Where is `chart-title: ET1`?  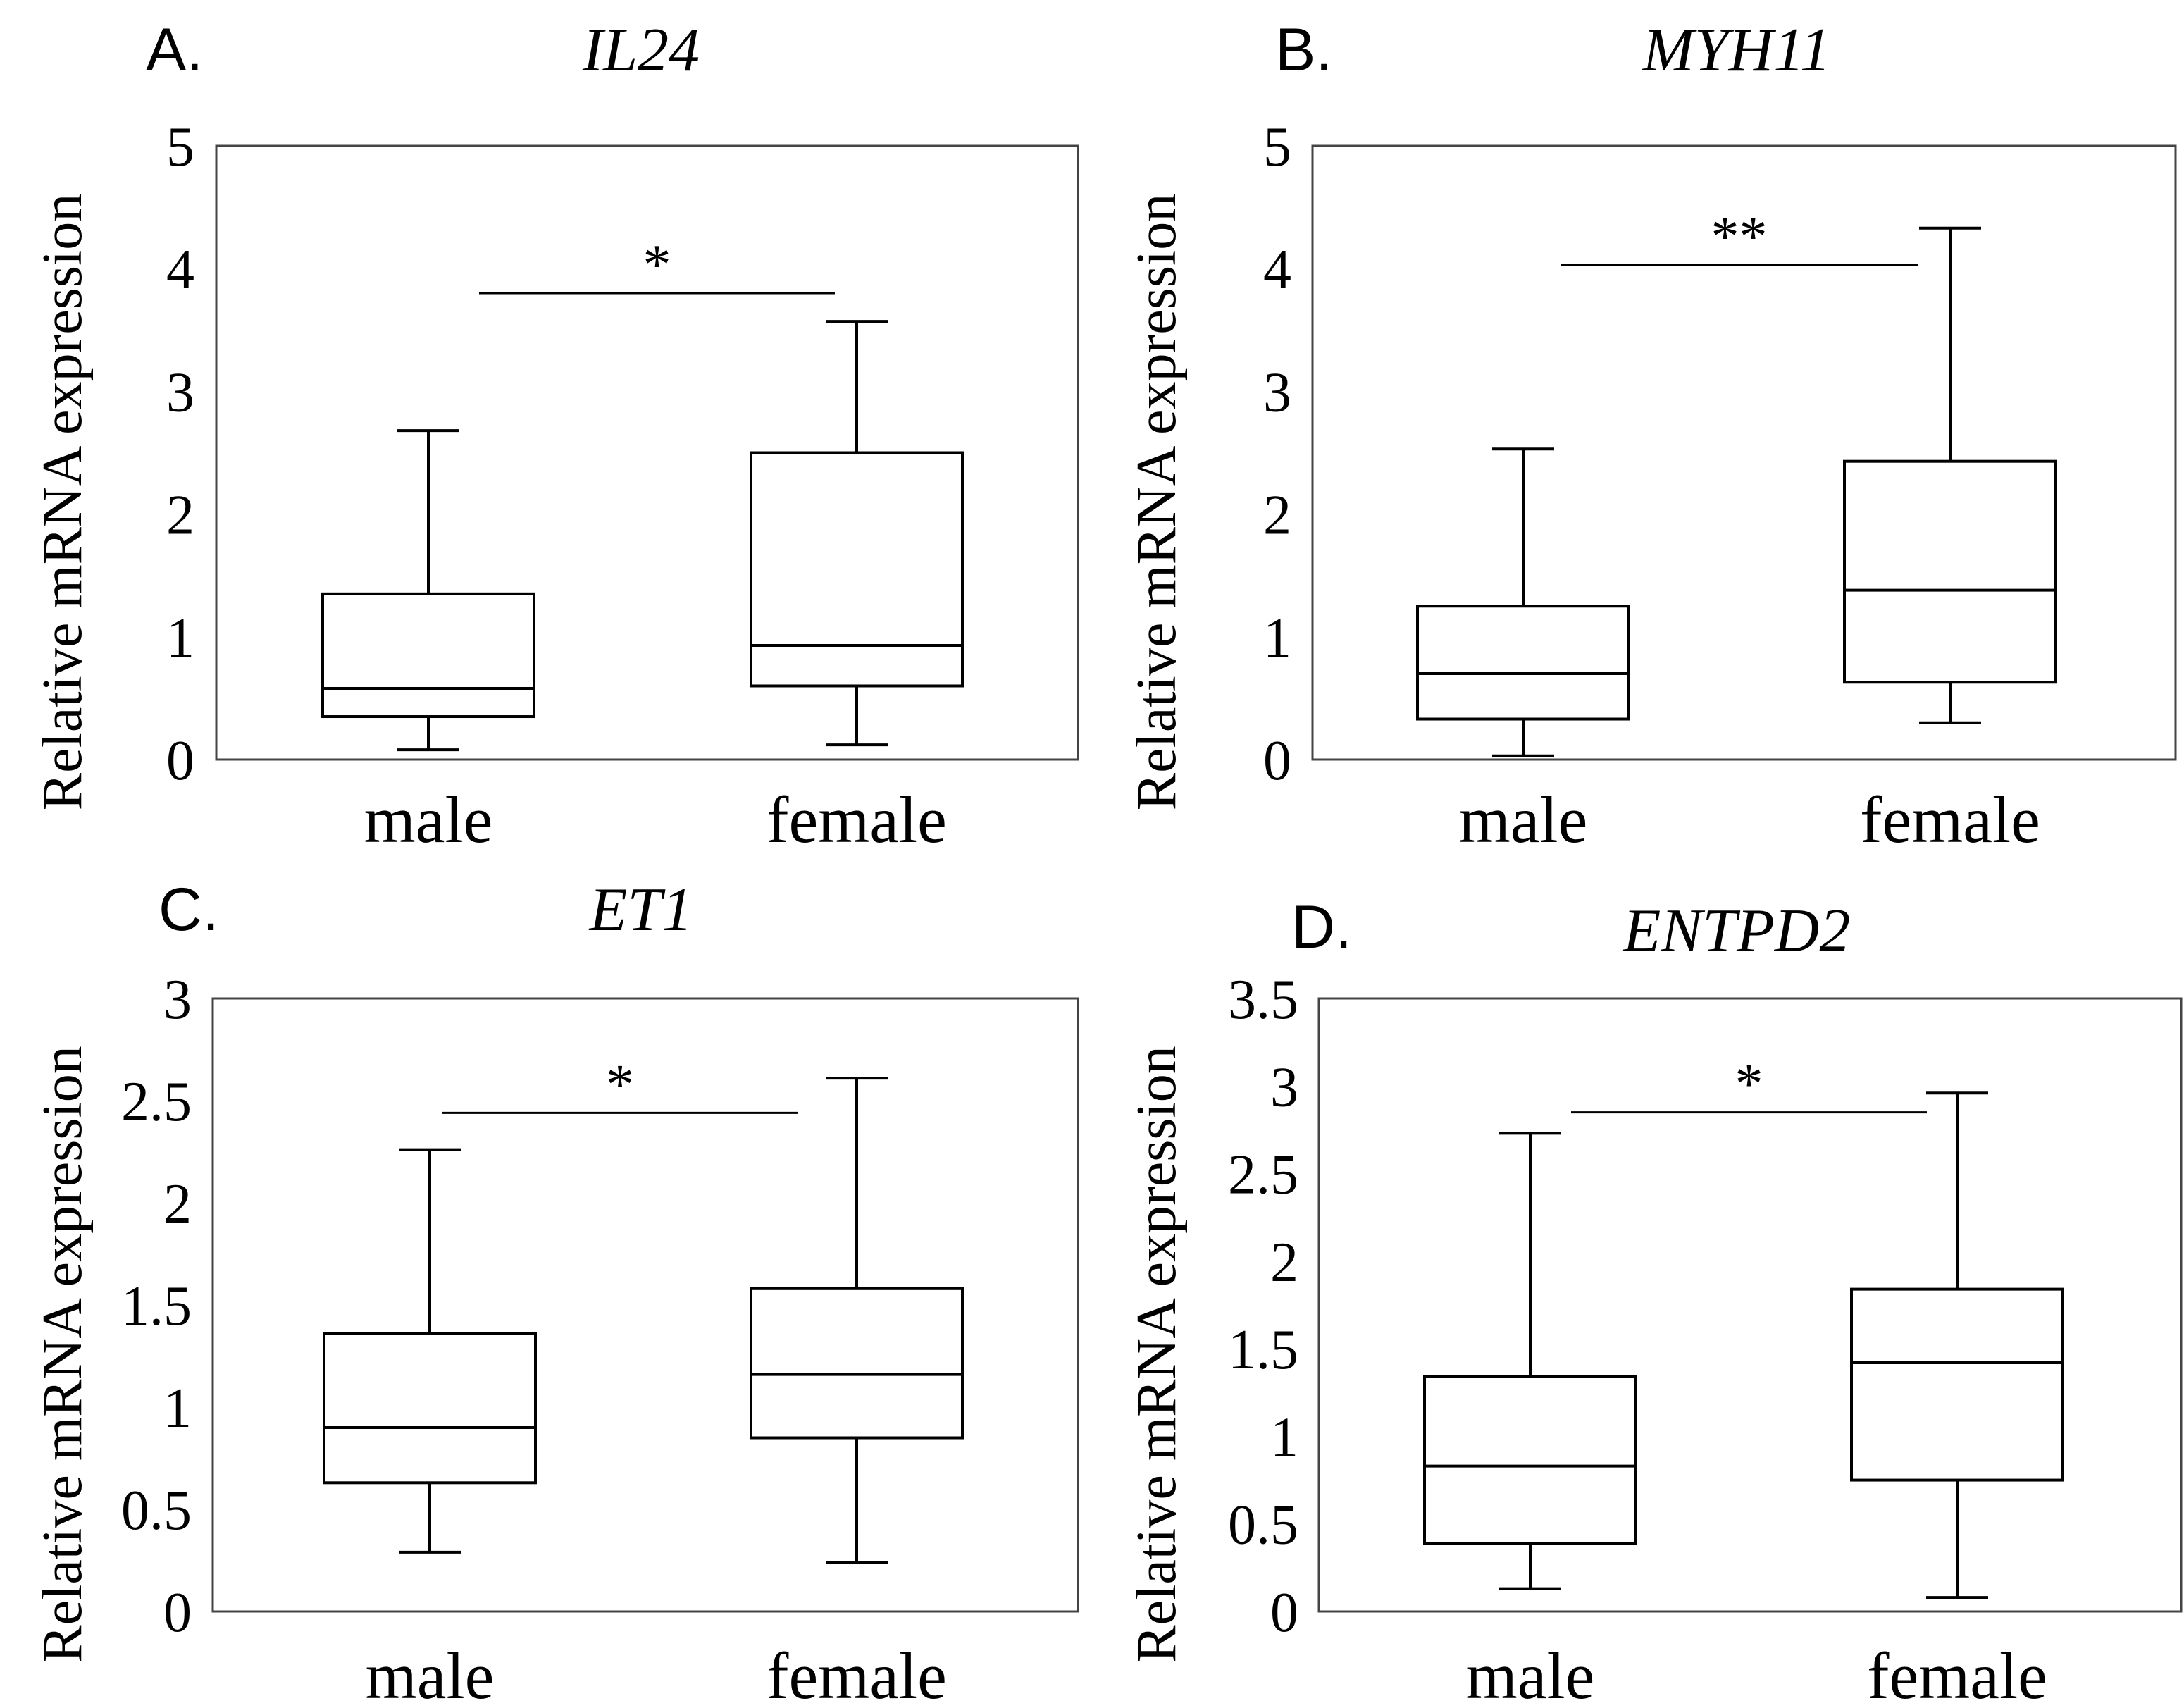
chart-title: ET1 is located at coordinates (640, 910).